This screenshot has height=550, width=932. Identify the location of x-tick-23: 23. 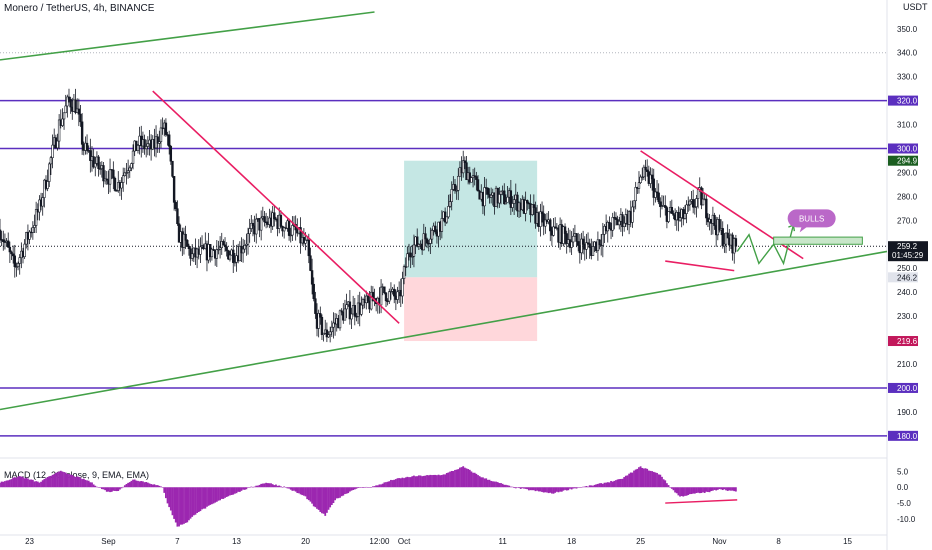
(29, 541).